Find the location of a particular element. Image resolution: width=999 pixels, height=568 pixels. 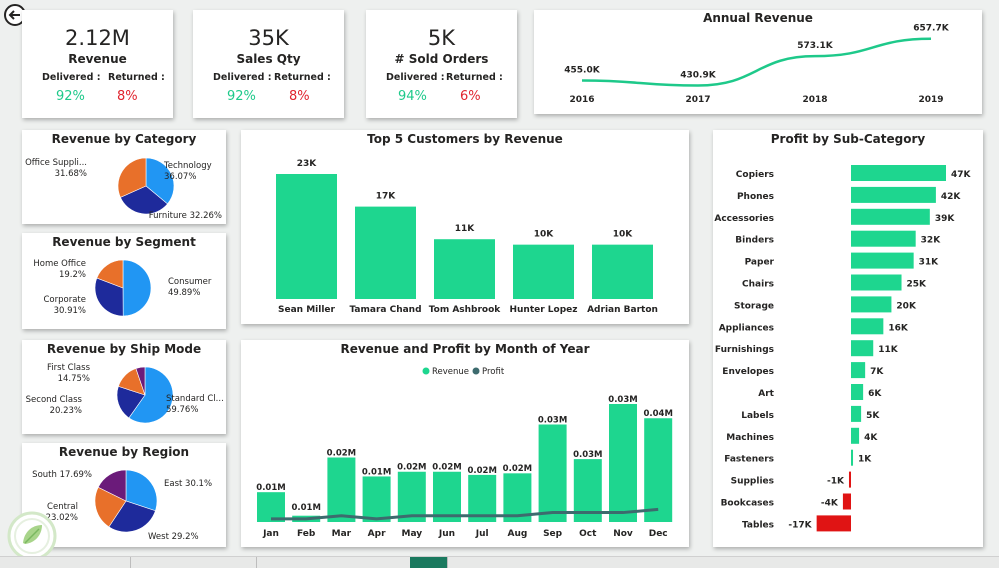

annual-revenue-chart: 455.0K 2016 430.9K 2017 573.1K 2018 657.7K 2019 is located at coordinates (756, 64).